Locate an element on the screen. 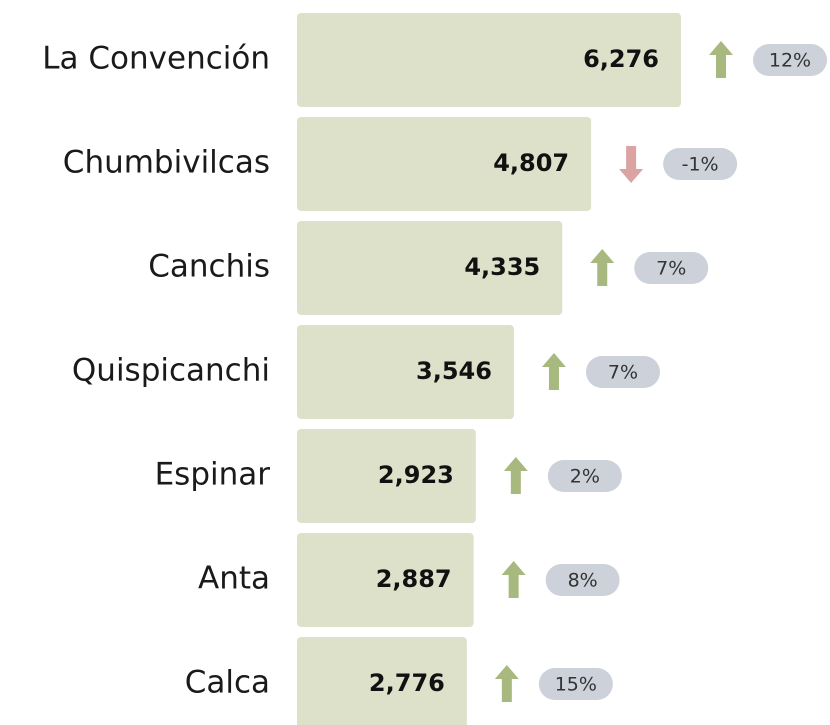 Image resolution: width=830 pixels, height=725 pixels. change-label: 15% is located at coordinates (576, 685).